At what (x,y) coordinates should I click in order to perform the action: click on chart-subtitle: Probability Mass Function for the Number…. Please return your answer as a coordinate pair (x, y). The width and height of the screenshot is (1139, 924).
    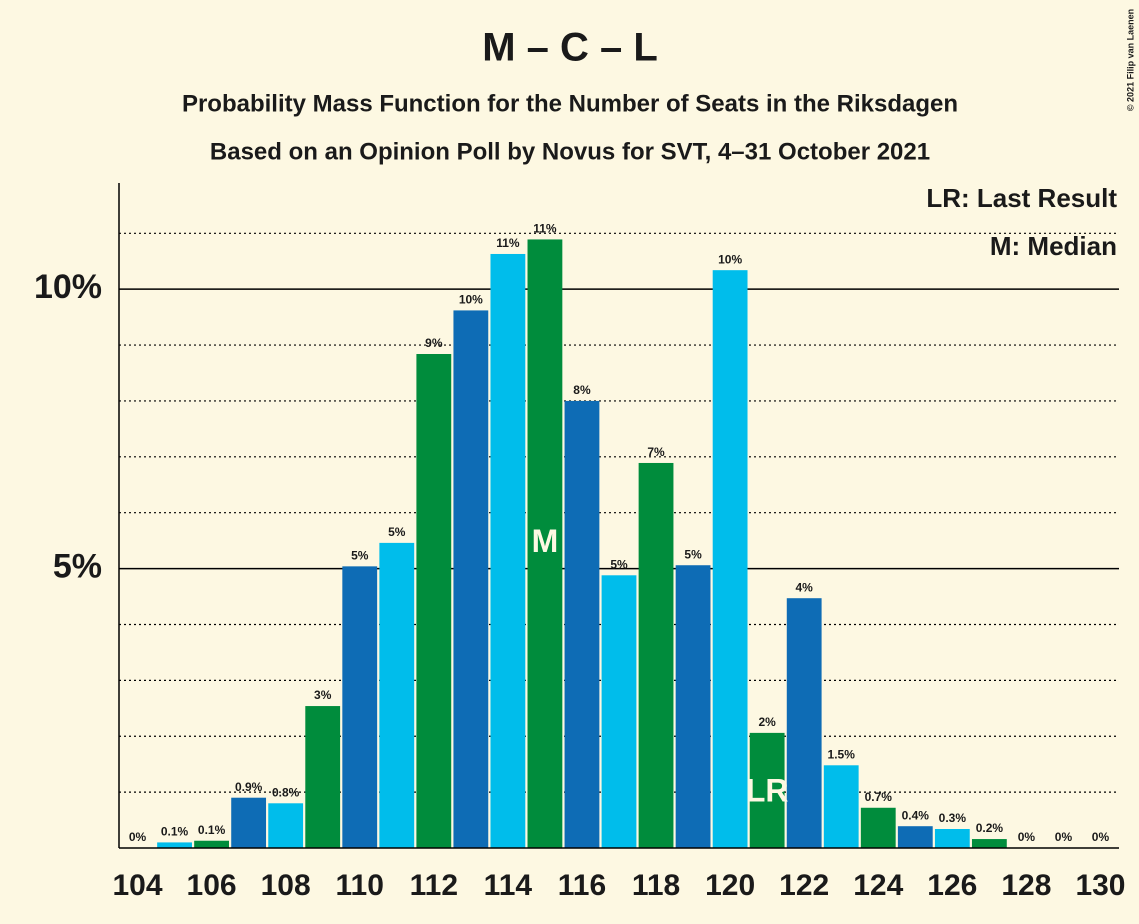
    Looking at the image, I should click on (570, 103).